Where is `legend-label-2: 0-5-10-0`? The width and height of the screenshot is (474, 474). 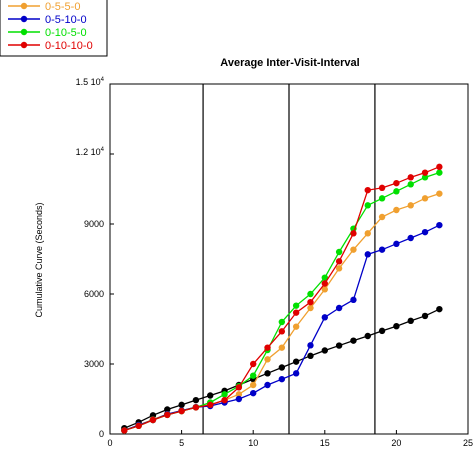 legend-label-2: 0-5-10-0 is located at coordinates (66, 20).